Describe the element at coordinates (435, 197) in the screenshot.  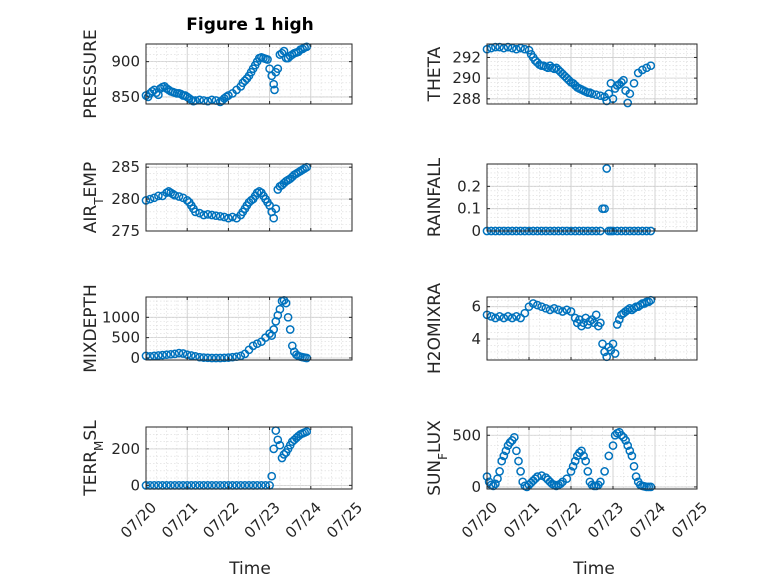
I see `y-axis-label-4: RAINFALL` at that location.